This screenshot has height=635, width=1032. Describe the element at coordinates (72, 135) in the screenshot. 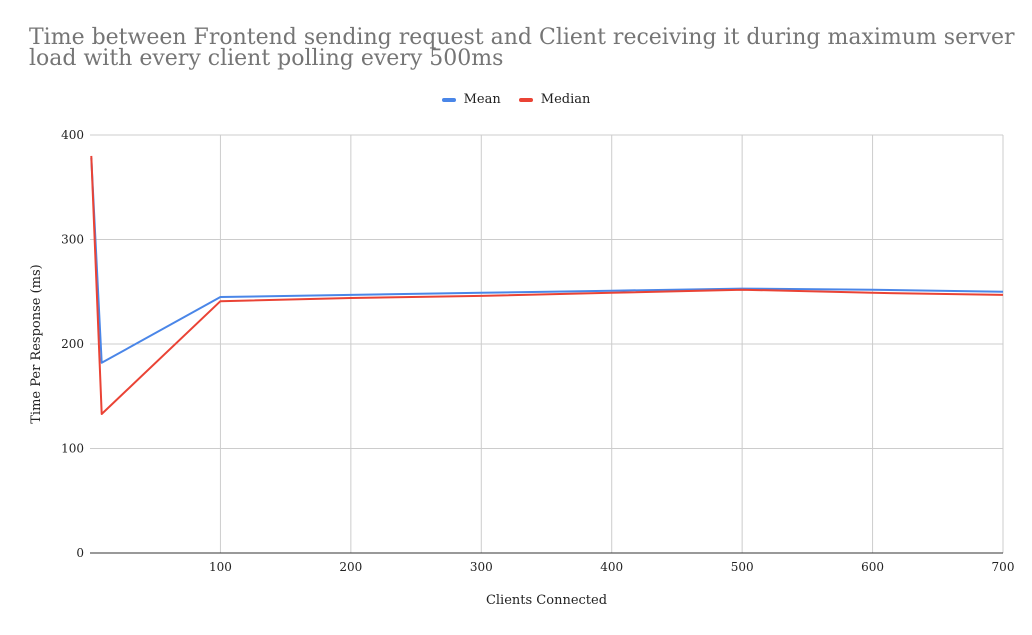

I see `y-tick-label: 400` at that location.